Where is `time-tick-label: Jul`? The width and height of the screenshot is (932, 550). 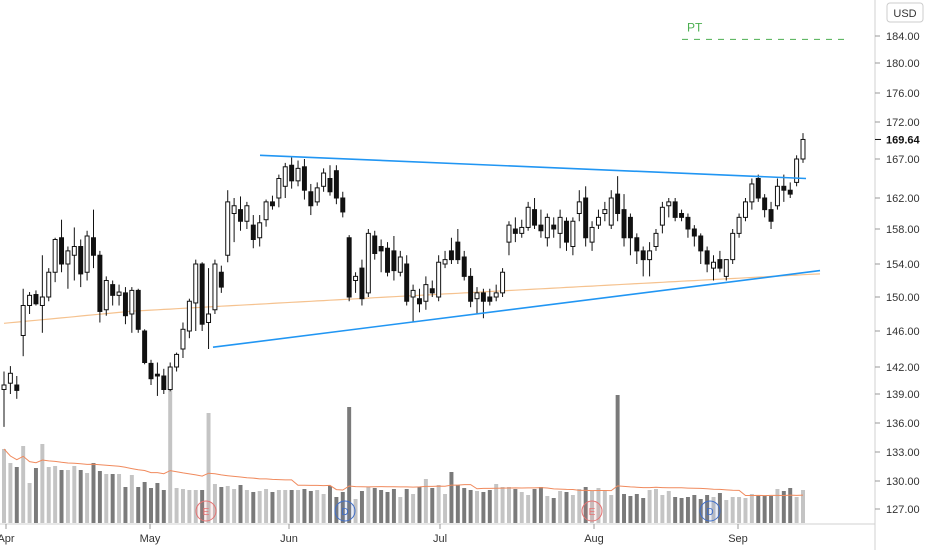
time-tick-label: Jul is located at coordinates (440, 539).